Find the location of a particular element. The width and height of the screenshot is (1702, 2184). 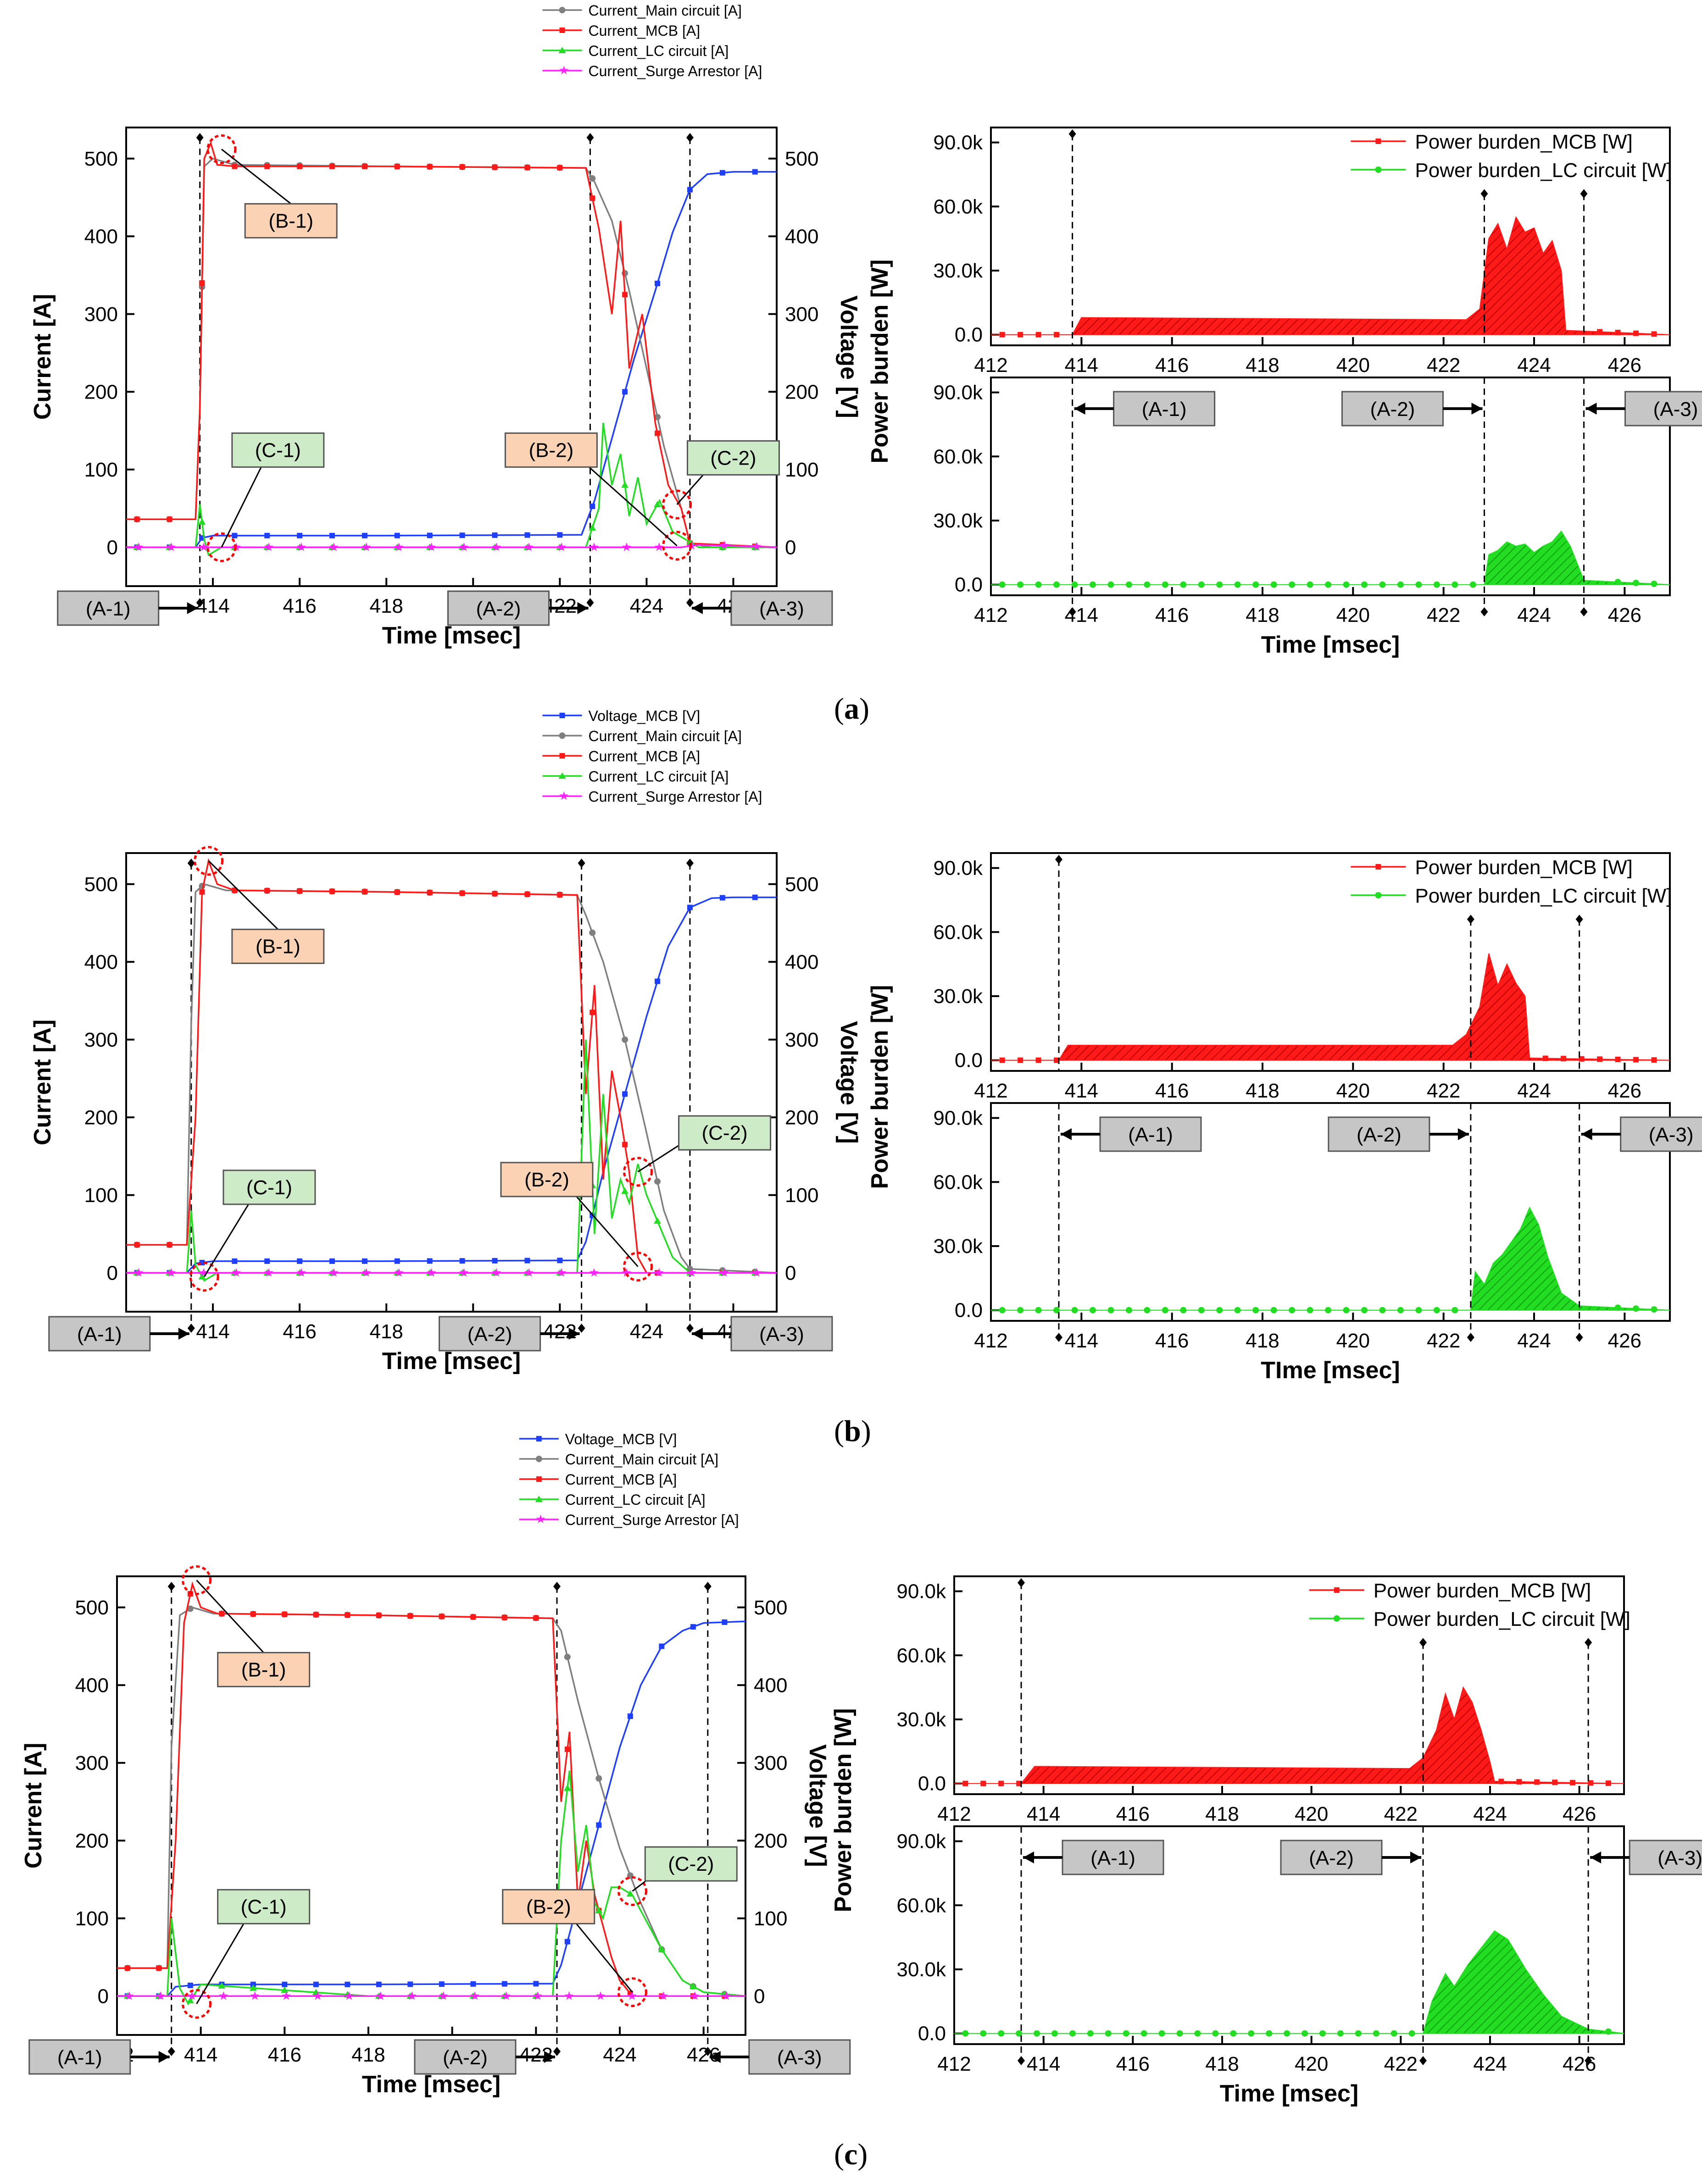

chart-b-right-sub1-xtick-label: 426 is located at coordinates (1625, 1341).